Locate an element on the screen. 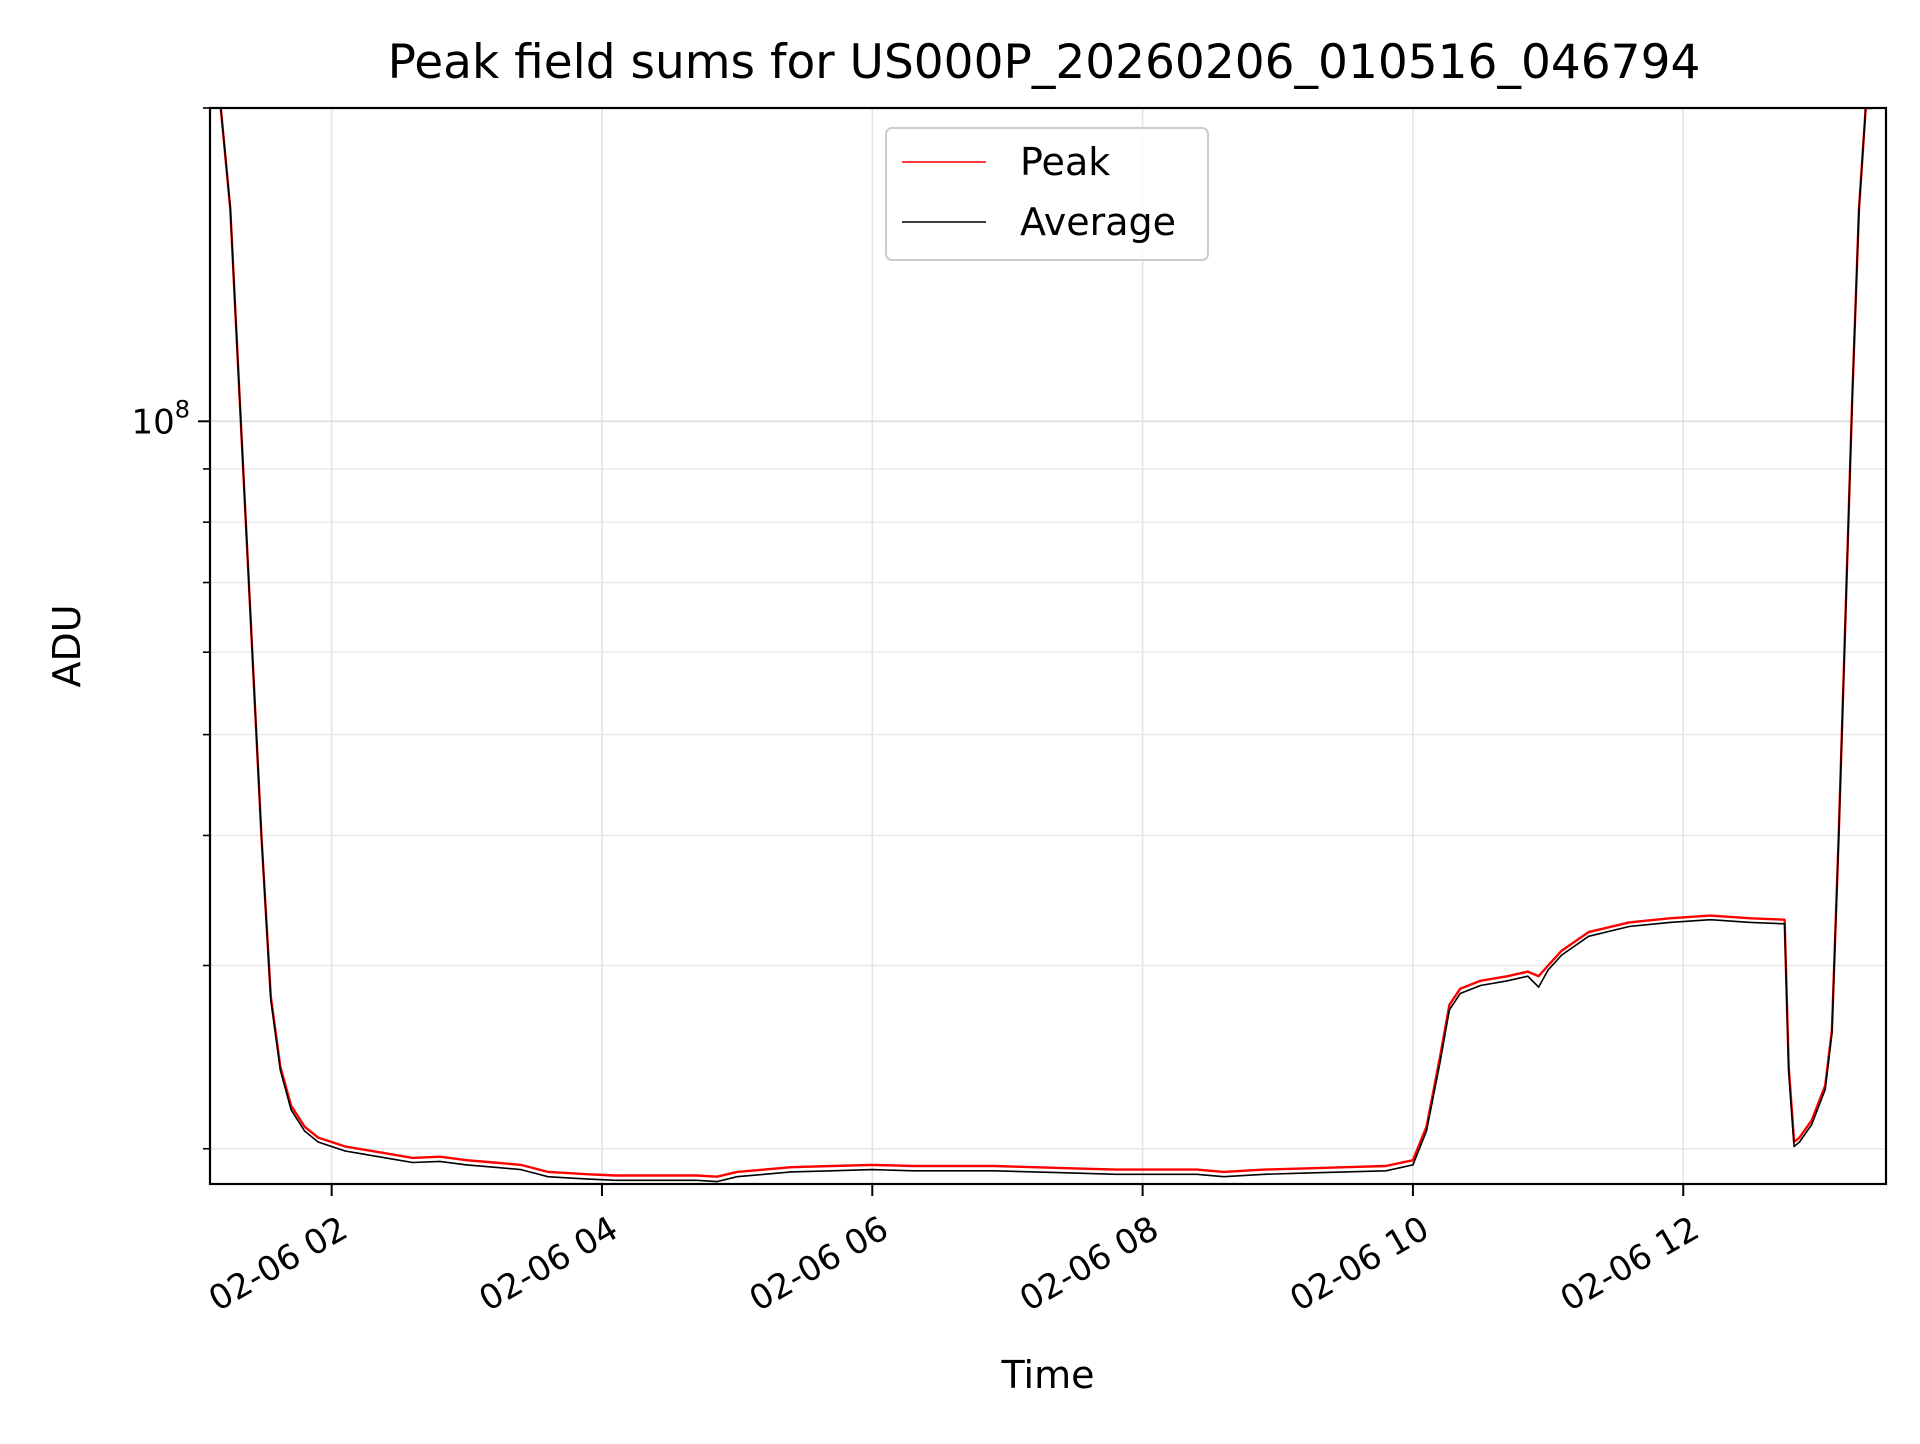  x-tick-label: 02-06 12 is located at coordinates (1630, 1264).